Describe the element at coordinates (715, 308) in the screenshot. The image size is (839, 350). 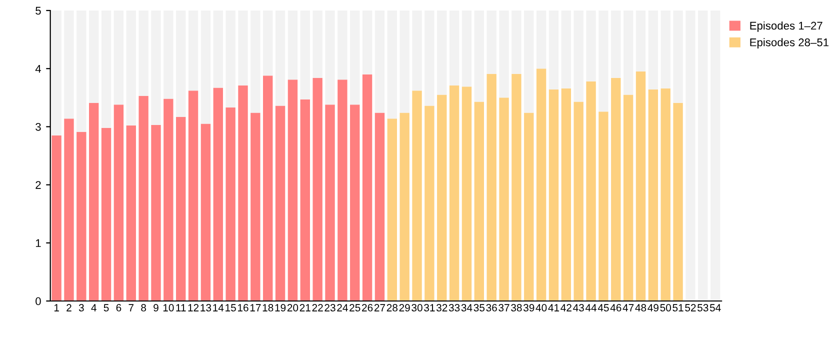
I see `x-tick-label: 54` at that location.